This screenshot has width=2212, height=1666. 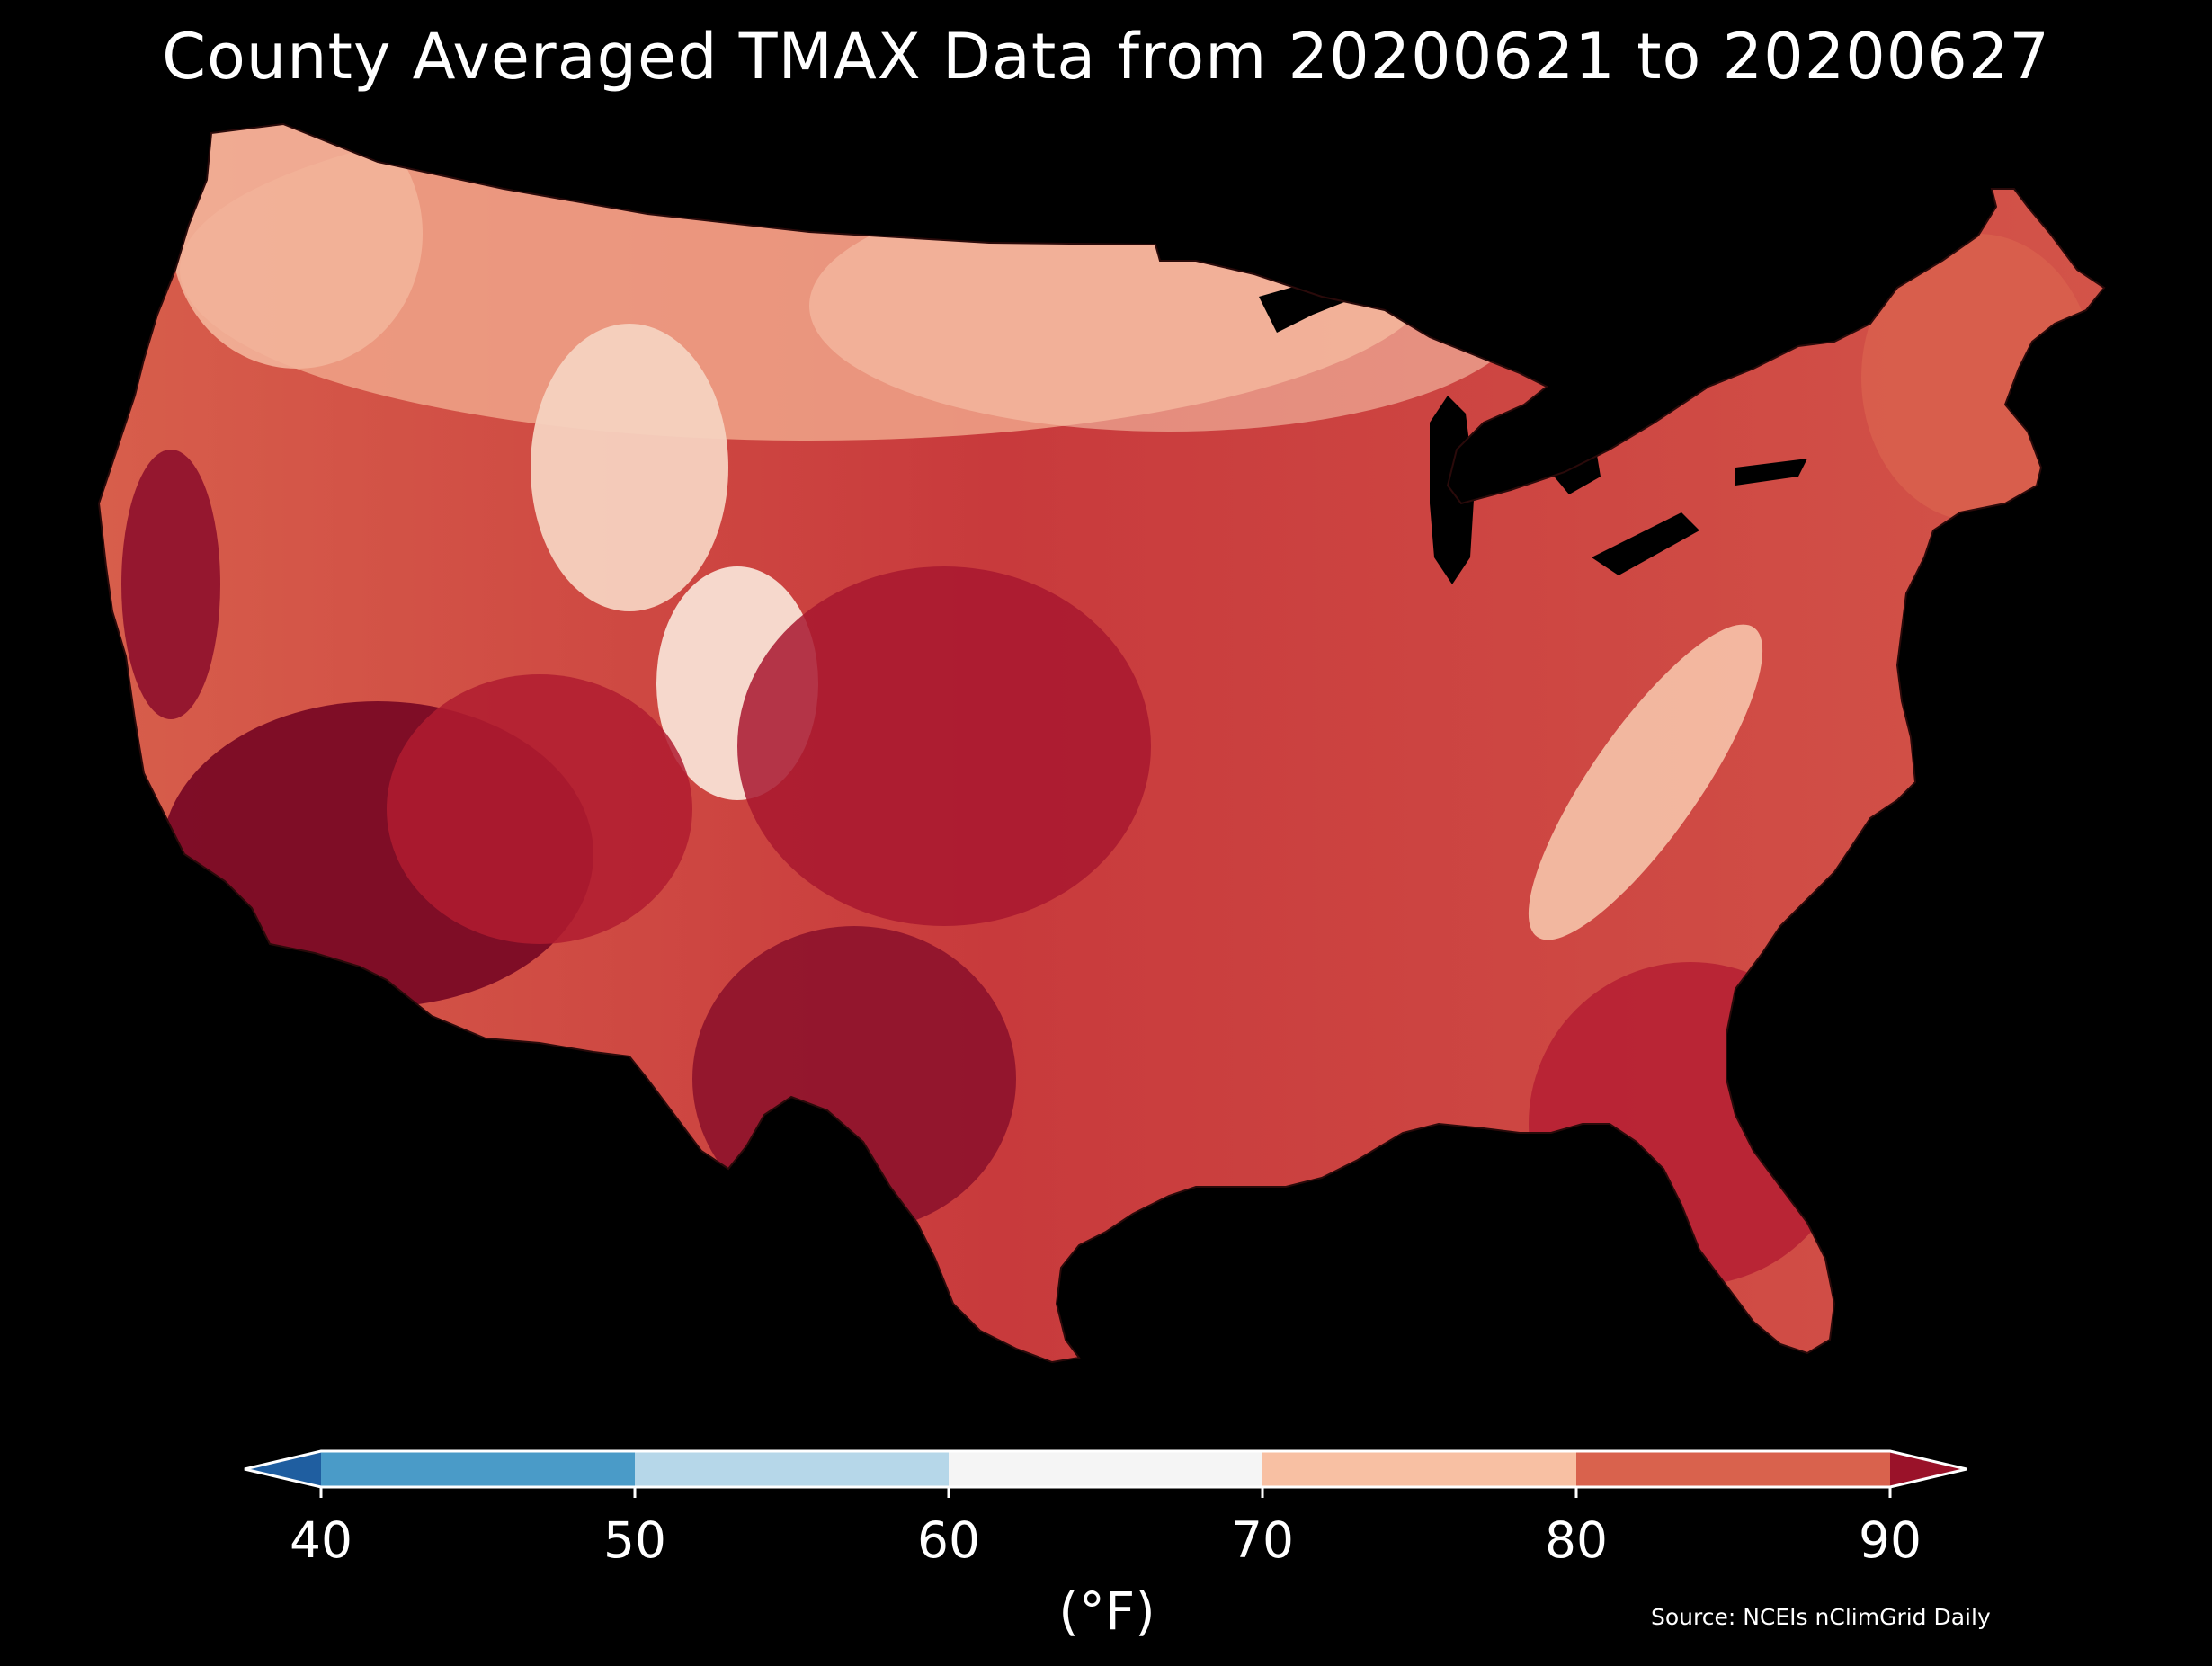 What do you see at coordinates (170, 585) in the screenshot?
I see `central-valley-zone` at bounding box center [170, 585].